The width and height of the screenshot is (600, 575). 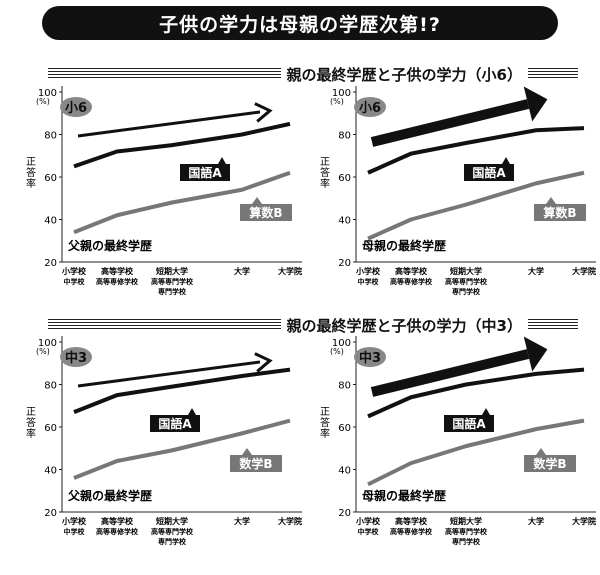 I want to click on series-label-text: 算数B, so click(x=559, y=212).